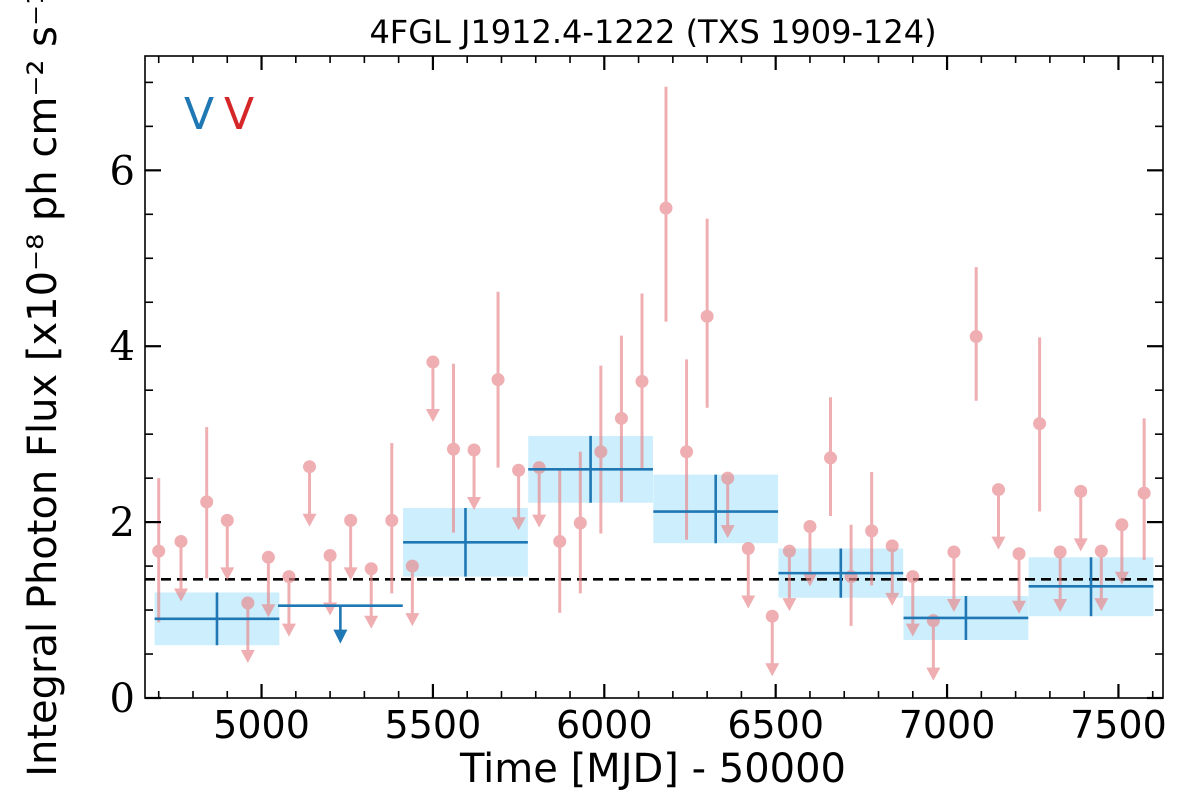 The image size is (1200, 800). Describe the element at coordinates (122, 347) in the screenshot. I see `y-tick-label: 4` at that location.